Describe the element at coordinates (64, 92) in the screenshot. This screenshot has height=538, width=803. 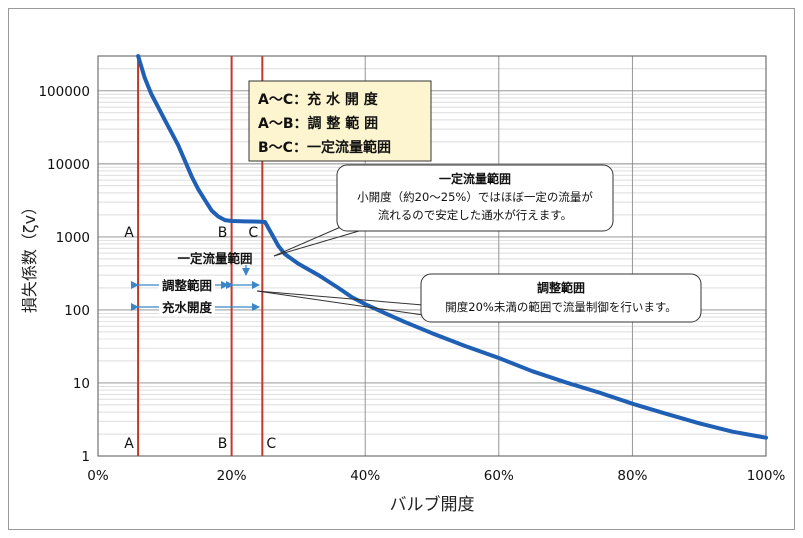
I see `y-tick-label: 100000` at that location.